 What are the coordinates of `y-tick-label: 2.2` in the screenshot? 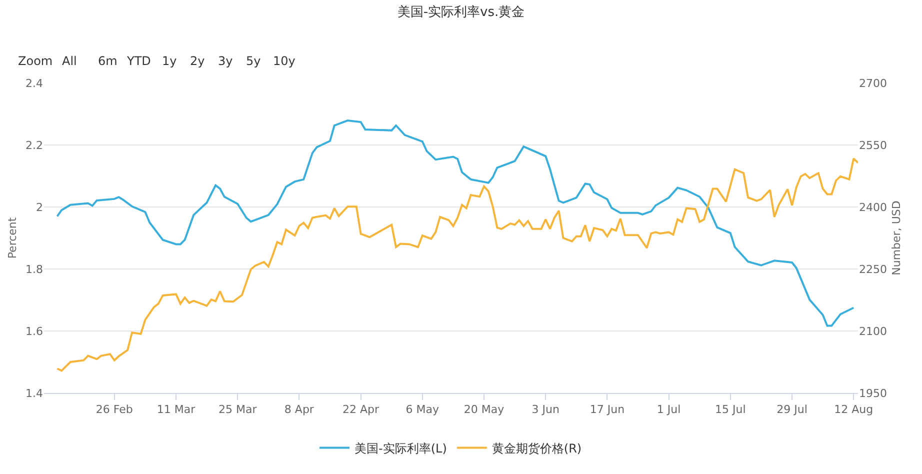 It's located at (34, 145).